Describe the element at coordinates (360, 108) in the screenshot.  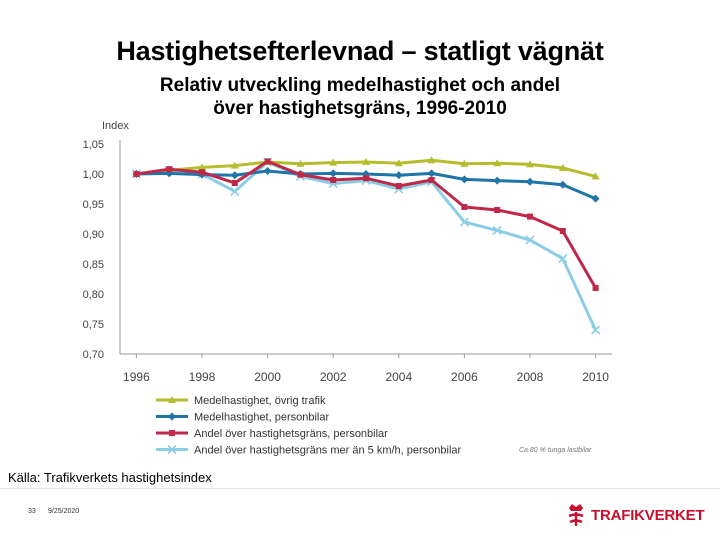
I see `subtitle-line-2: över hastighetsgräns, 1996-2010` at that location.